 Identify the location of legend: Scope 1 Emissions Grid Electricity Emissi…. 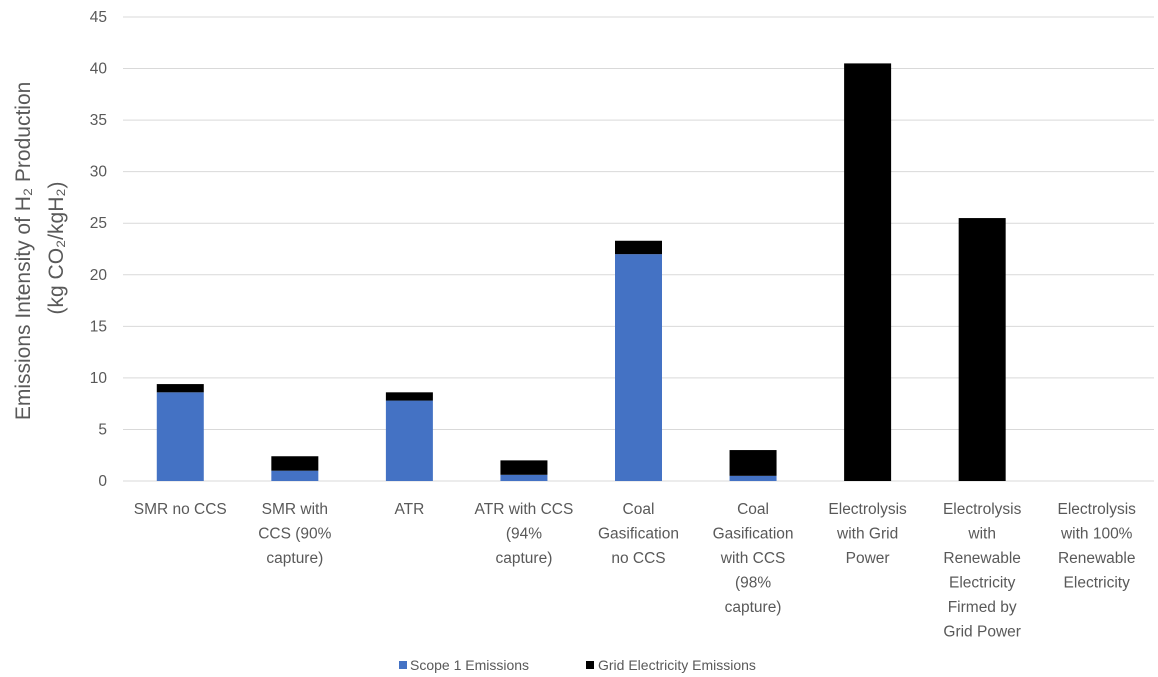
(577, 665).